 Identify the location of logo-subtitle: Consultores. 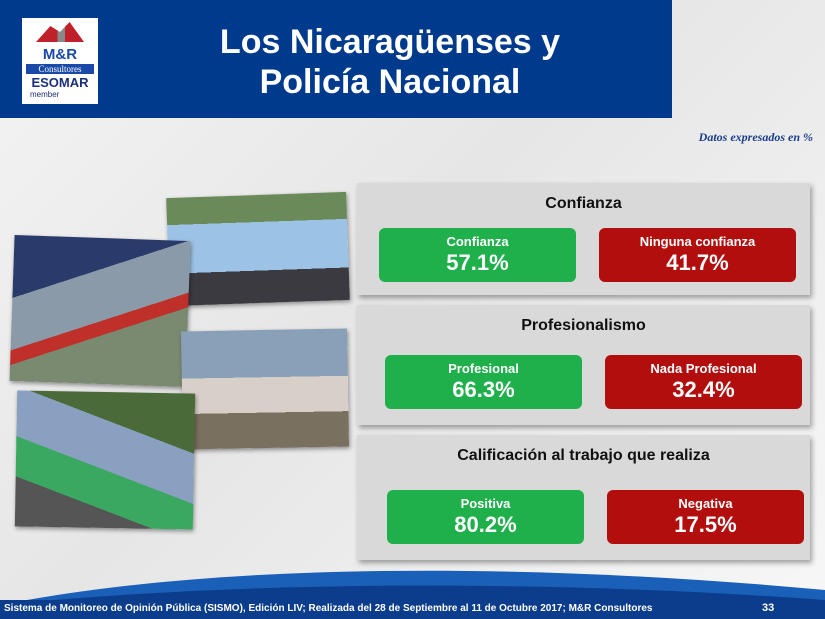
(60, 69).